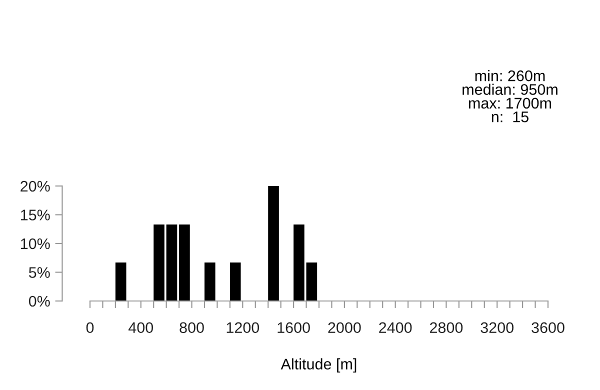 The width and height of the screenshot is (600, 390). Describe the element at coordinates (318, 365) in the screenshot. I see `x-axis-title: Altitude [m]` at that location.